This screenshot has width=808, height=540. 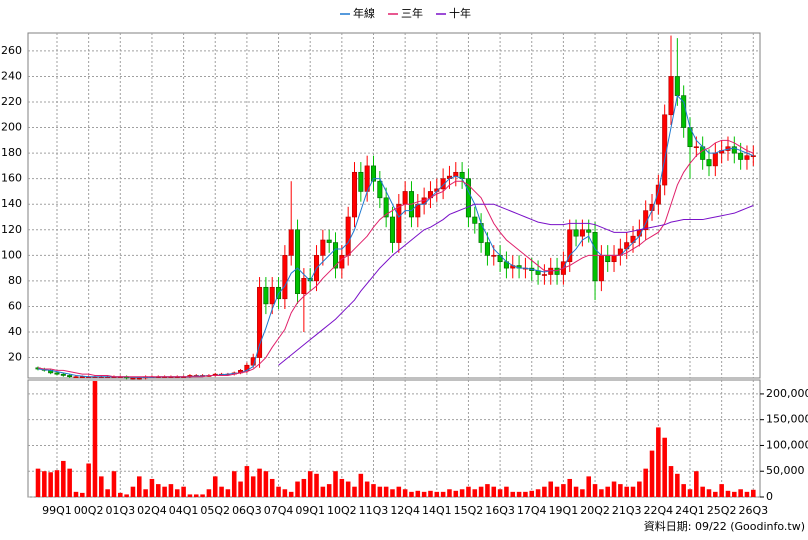 I want to click on x-tick-label: 14Q1, so click(x=437, y=510).